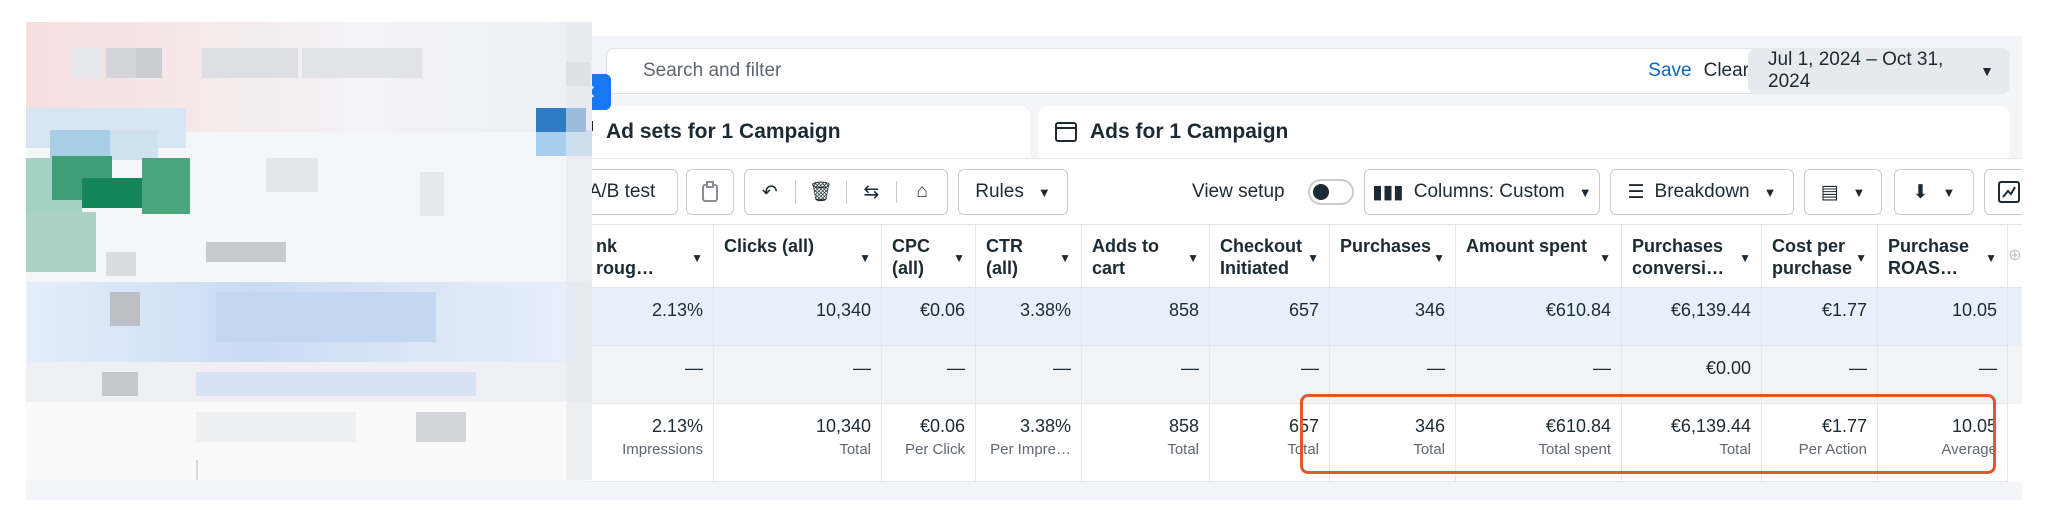  What do you see at coordinates (1920, 192) in the screenshot?
I see `download-icon: ⬇` at bounding box center [1920, 192].